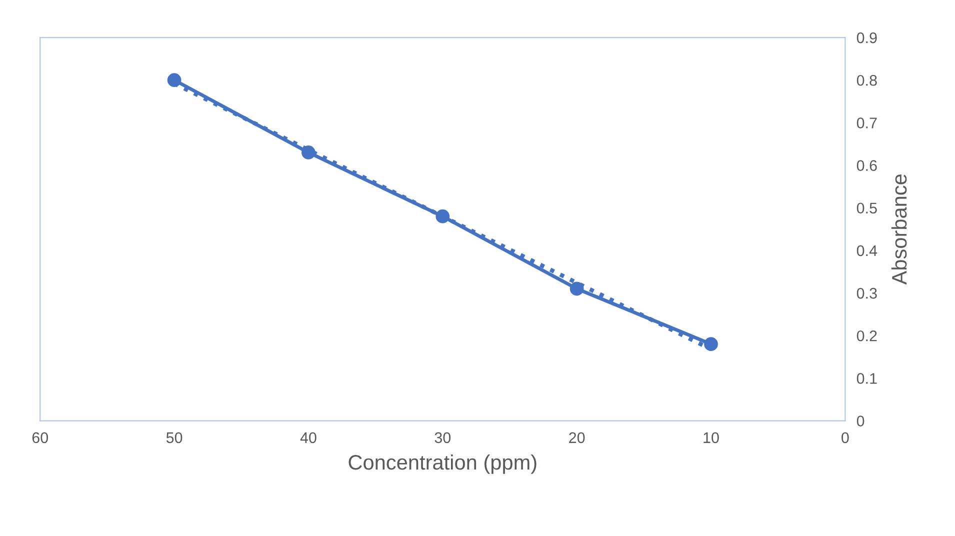  What do you see at coordinates (866, 80) in the screenshot?
I see `y-tick-label: 0.8` at bounding box center [866, 80].